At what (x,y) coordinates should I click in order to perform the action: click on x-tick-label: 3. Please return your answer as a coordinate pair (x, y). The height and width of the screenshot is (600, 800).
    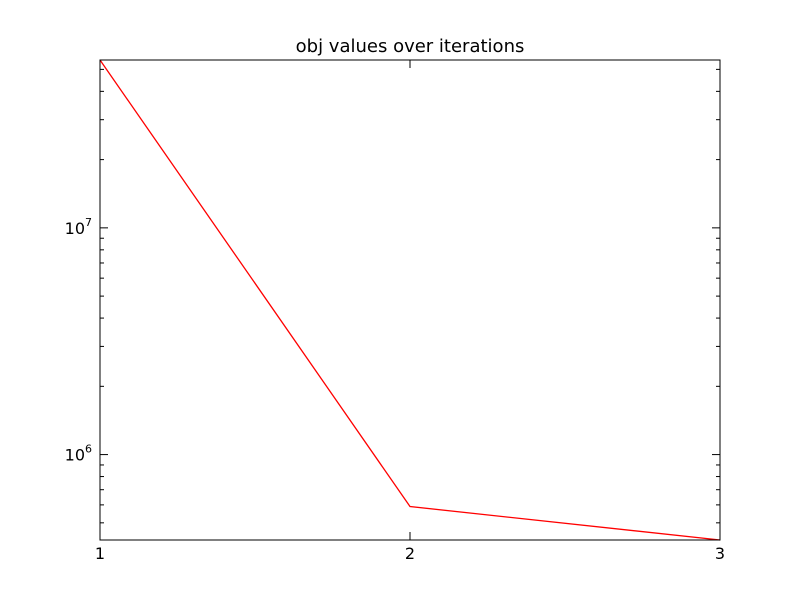
    Looking at the image, I should click on (720, 553).